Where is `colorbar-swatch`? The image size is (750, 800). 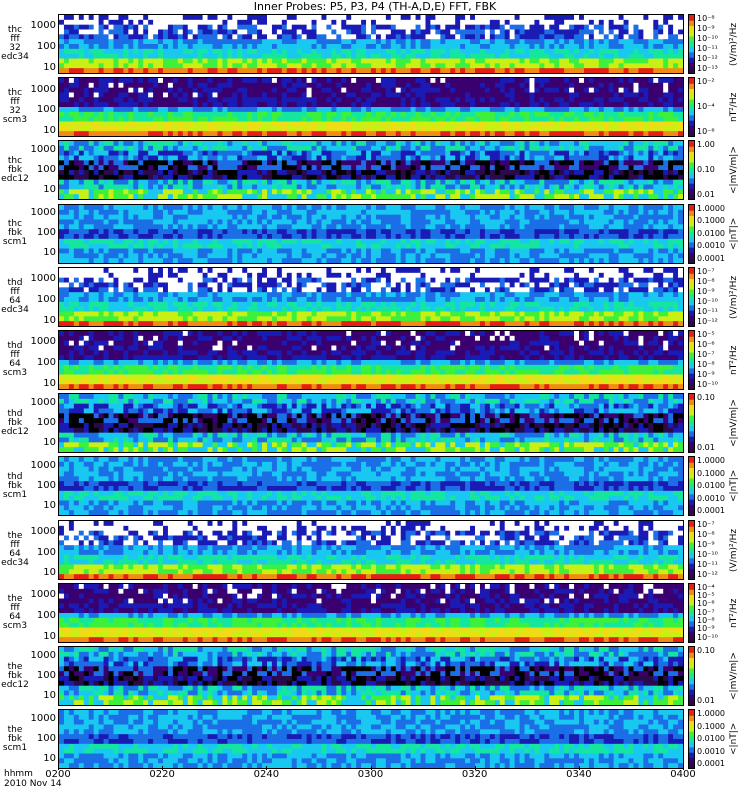 colorbar-swatch is located at coordinates (691, 112).